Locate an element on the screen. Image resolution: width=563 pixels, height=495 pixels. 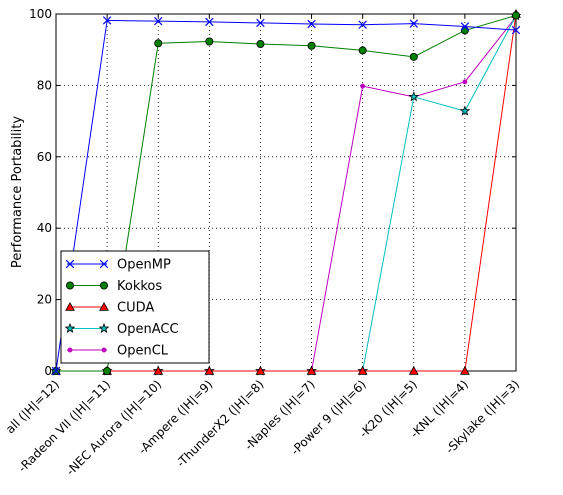
y-tick-label: 60 is located at coordinates (44, 157).